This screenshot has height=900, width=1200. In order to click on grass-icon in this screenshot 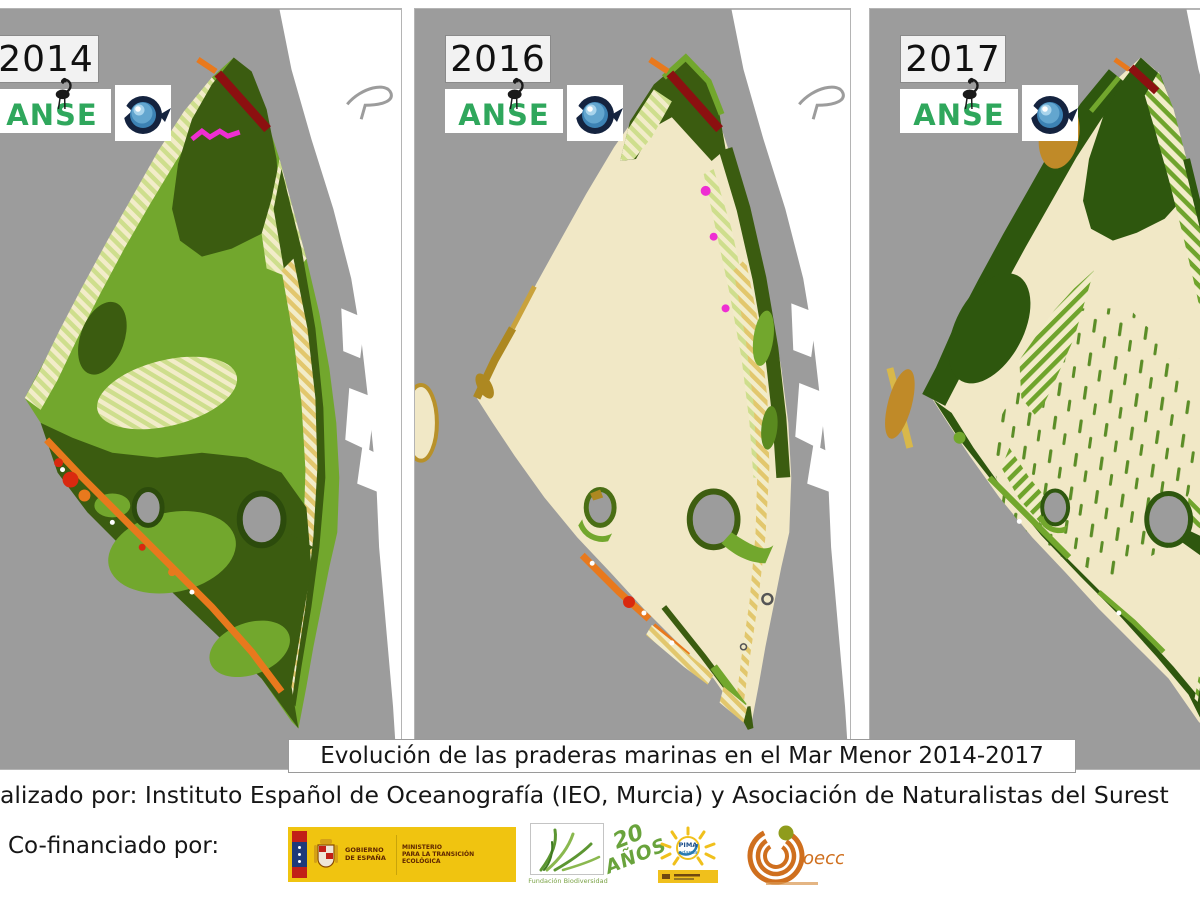, I will do `click(570, 850)`.